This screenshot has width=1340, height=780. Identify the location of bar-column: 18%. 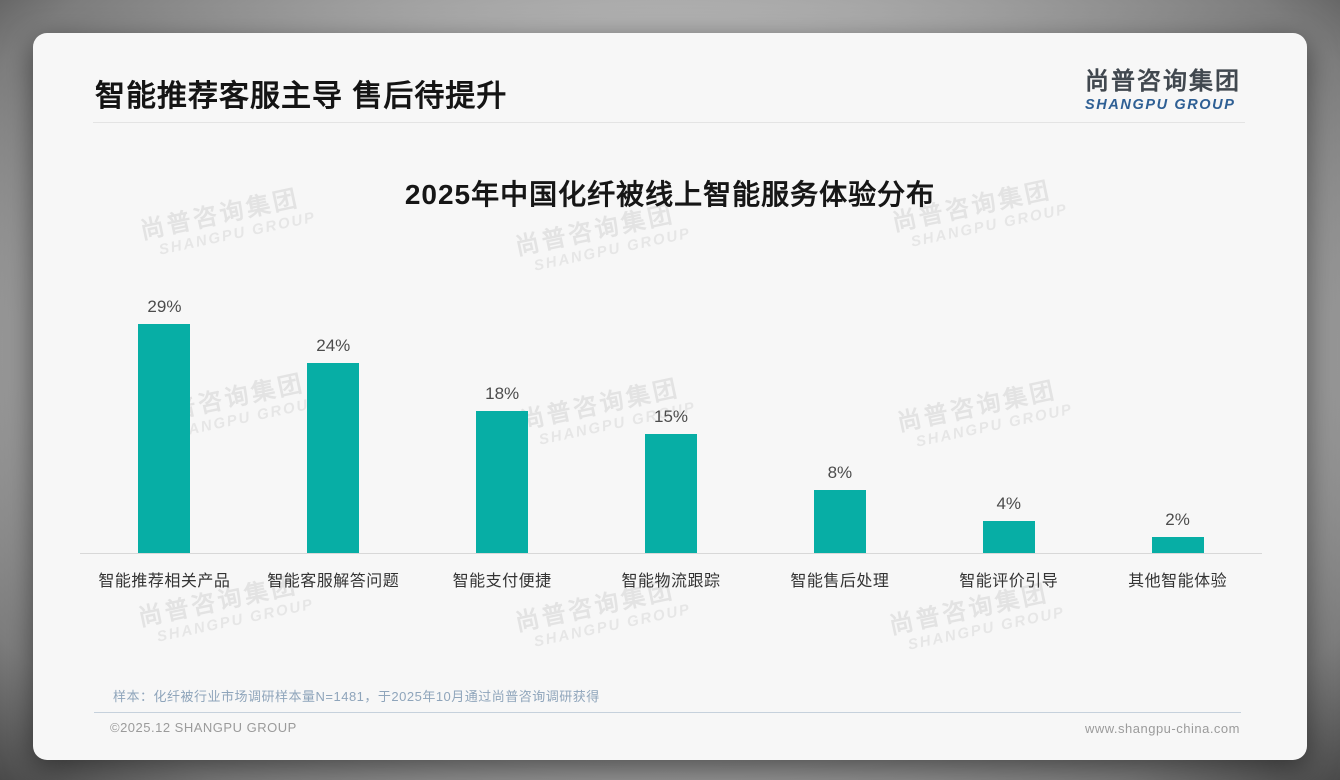
(502, 468).